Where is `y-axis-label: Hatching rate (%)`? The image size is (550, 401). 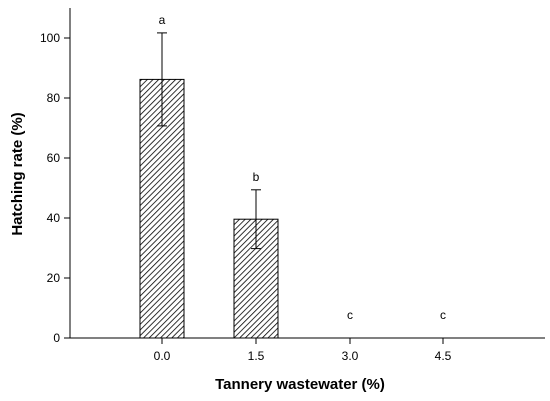 y-axis-label: Hatching rate (%) is located at coordinates (17, 173).